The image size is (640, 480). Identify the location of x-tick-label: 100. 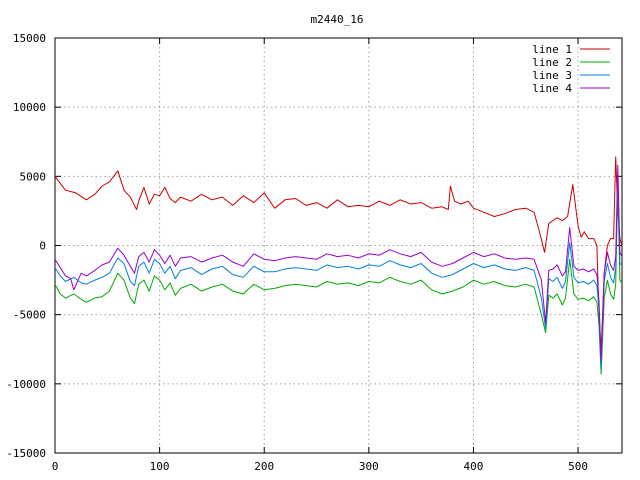
(160, 466).